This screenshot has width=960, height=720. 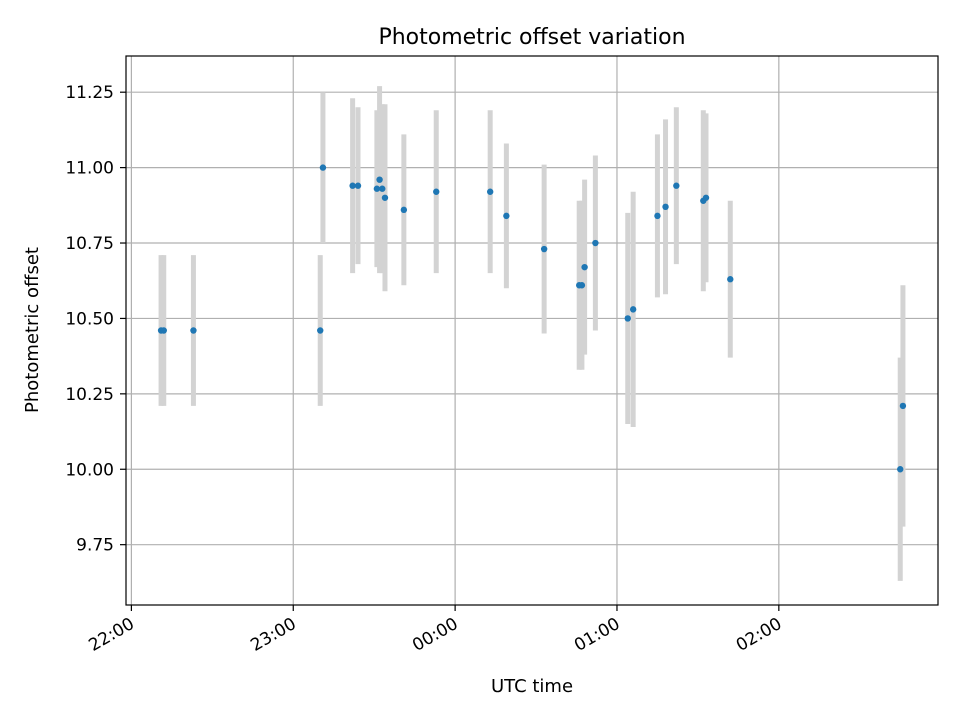 What do you see at coordinates (89, 93) in the screenshot?
I see `y-tick-label: 11.25` at bounding box center [89, 93].